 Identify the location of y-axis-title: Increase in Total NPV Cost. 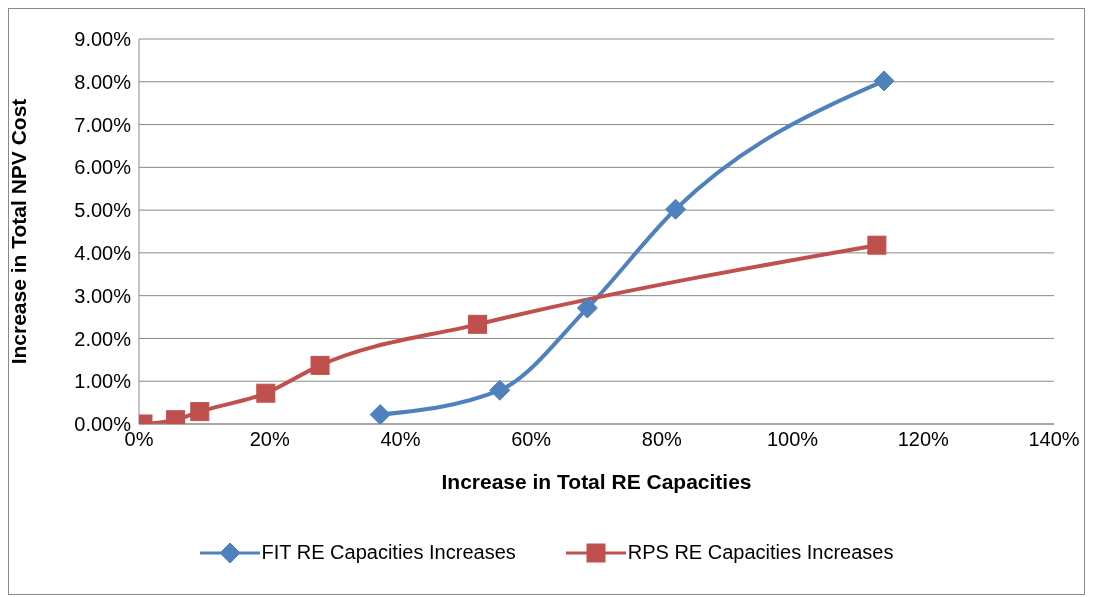
(19, 231).